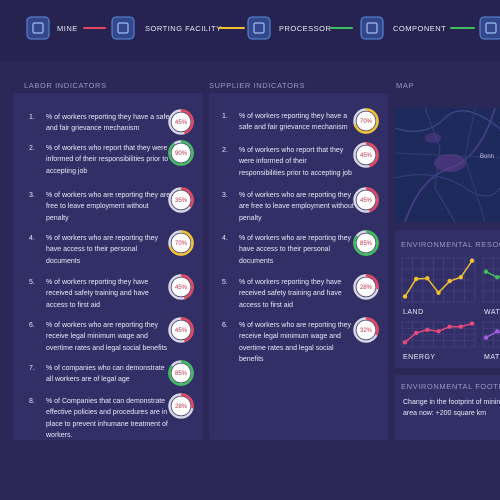  Describe the element at coordinates (32, 401) in the screenshot. I see `item-number: 8.` at that location.